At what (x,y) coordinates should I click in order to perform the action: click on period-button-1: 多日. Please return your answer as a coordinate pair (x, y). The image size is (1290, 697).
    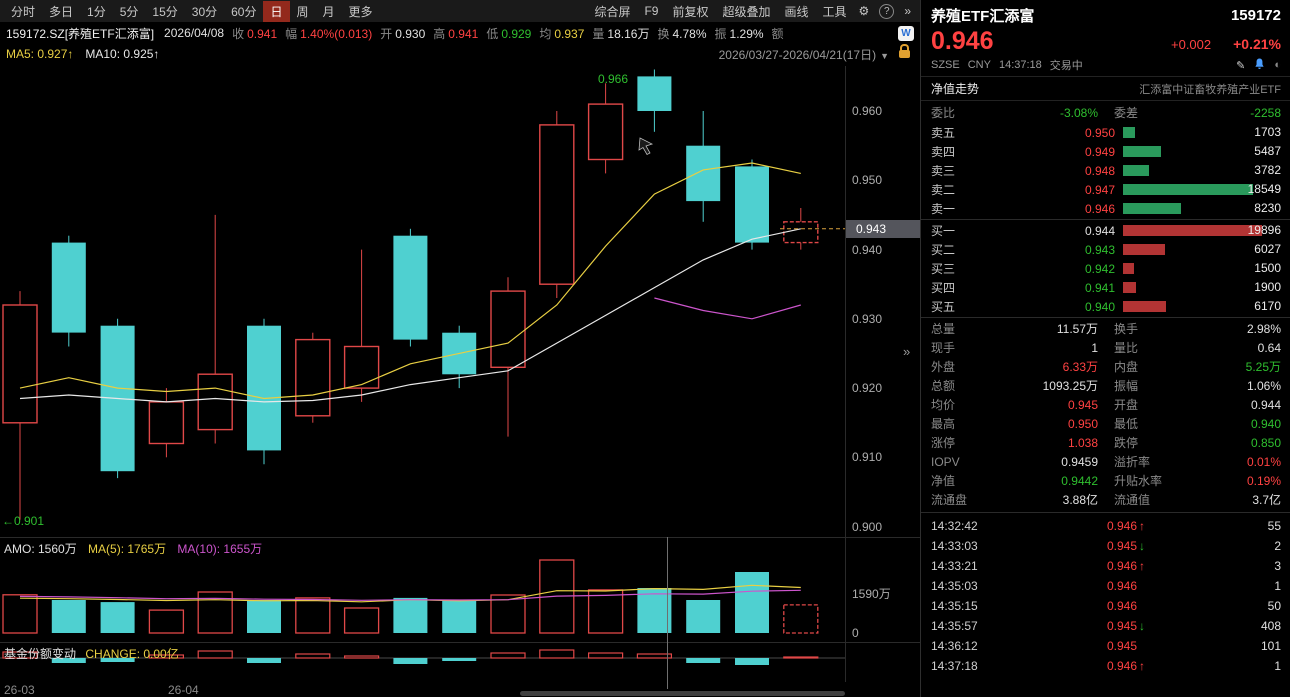
    Looking at the image, I should click on (61, 11).